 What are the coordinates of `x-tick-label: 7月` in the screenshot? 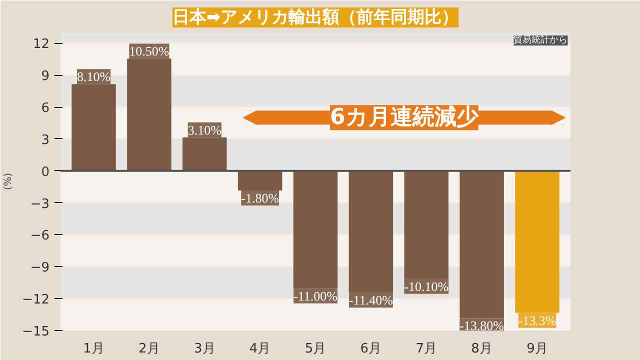 It's located at (427, 349).